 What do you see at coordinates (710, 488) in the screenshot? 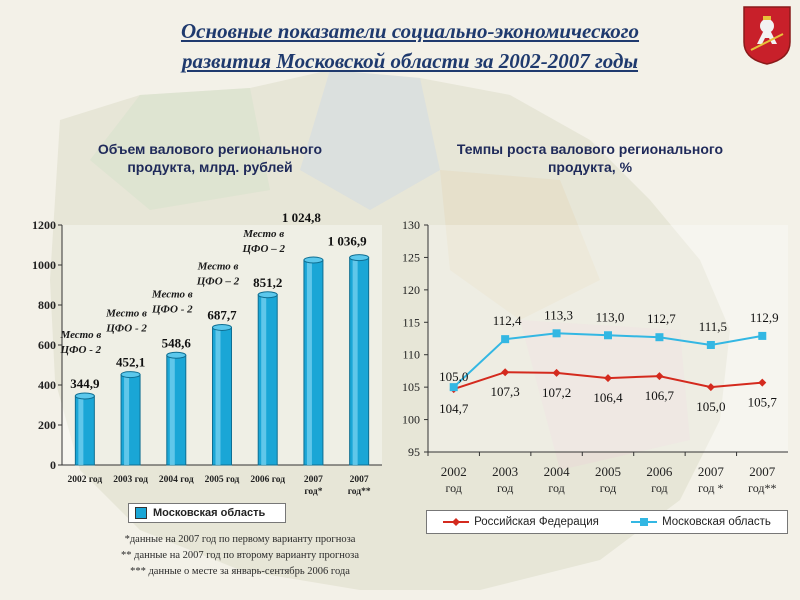
I see `line-x-tick-label-sub: год *` at bounding box center [710, 488].